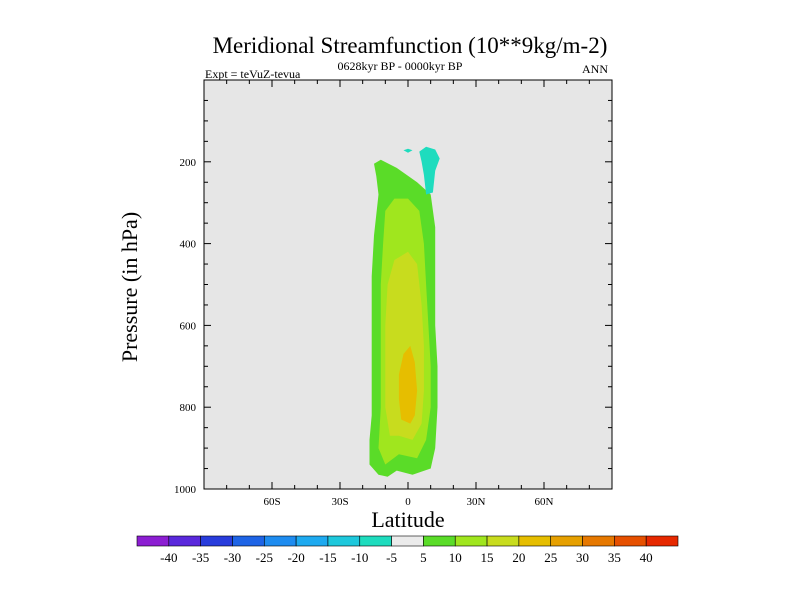  What do you see at coordinates (129, 287) in the screenshot?
I see `y-axis-title: Pressure (in hPa)` at bounding box center [129, 287].